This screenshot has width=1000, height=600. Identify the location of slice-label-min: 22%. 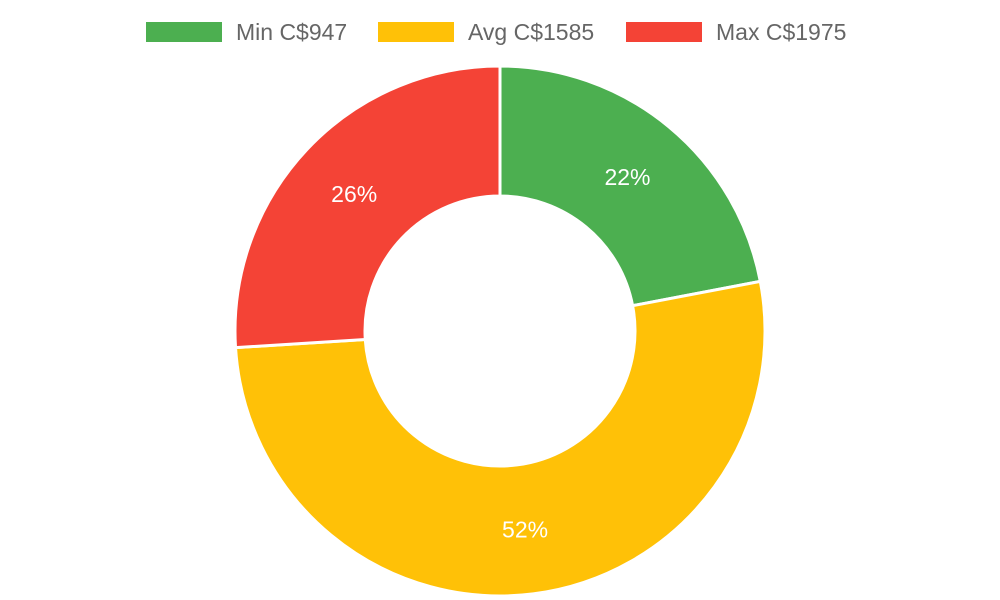
(627, 177).